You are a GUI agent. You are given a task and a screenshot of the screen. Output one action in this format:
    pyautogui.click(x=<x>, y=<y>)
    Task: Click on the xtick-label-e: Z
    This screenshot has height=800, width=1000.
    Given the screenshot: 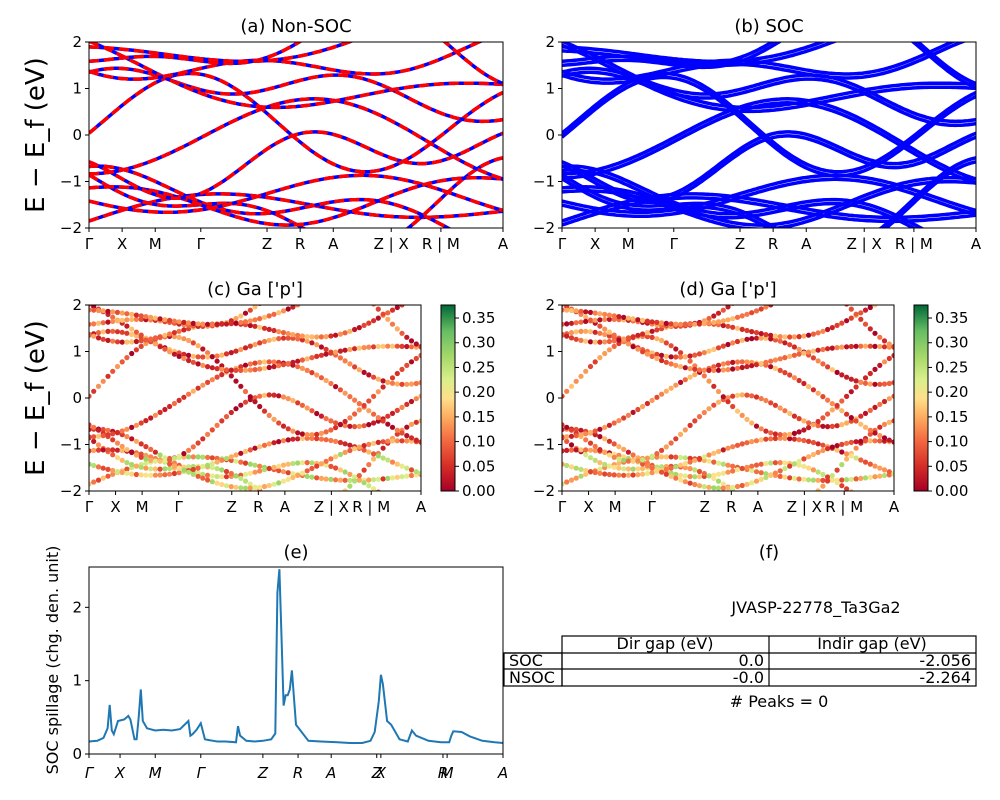 What is the action you would take?
    pyautogui.click(x=377, y=773)
    